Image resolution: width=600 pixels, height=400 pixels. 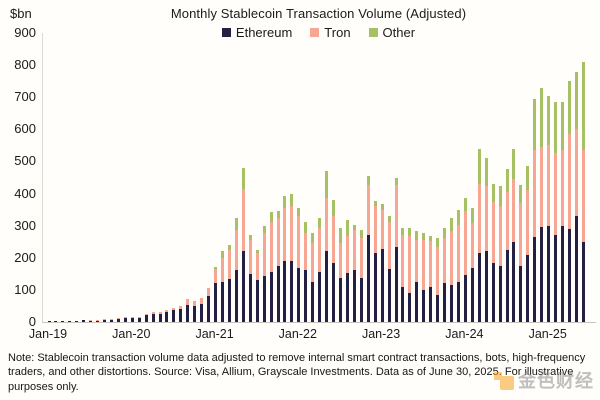 What do you see at coordinates (583, 281) in the screenshot?
I see `bar-jun-25-ethereum` at bounding box center [583, 281].